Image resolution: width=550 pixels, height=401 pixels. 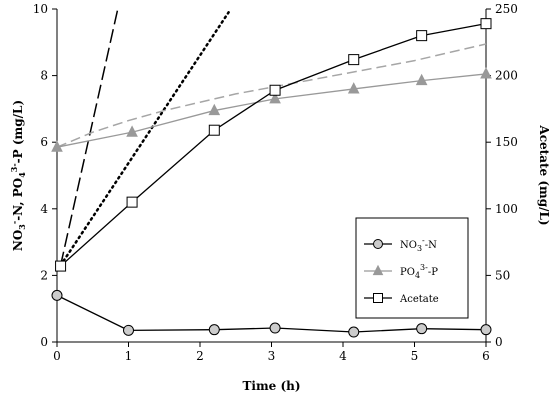 I want to click on y-axis-title-left: NO3--N, PO43--P (mg/L), so click(x=18, y=175).